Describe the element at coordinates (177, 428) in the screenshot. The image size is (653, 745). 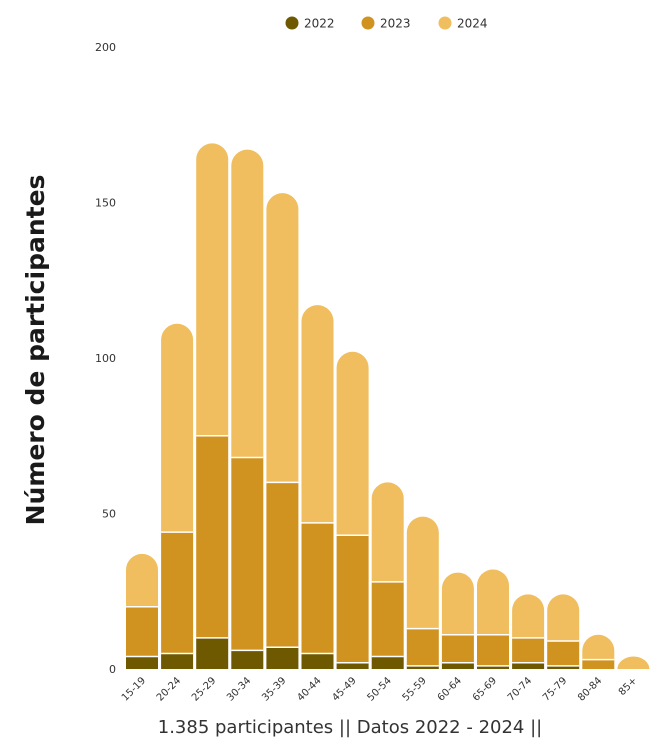
I see `bar-20-24-2024` at that location.